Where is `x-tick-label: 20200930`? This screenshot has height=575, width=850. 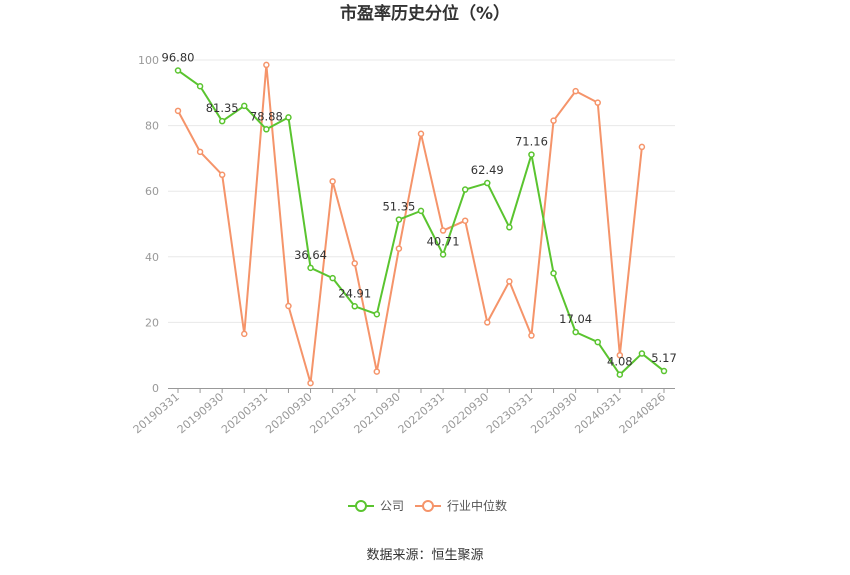
x-tick-label: 20200930 is located at coordinates (288, 413).